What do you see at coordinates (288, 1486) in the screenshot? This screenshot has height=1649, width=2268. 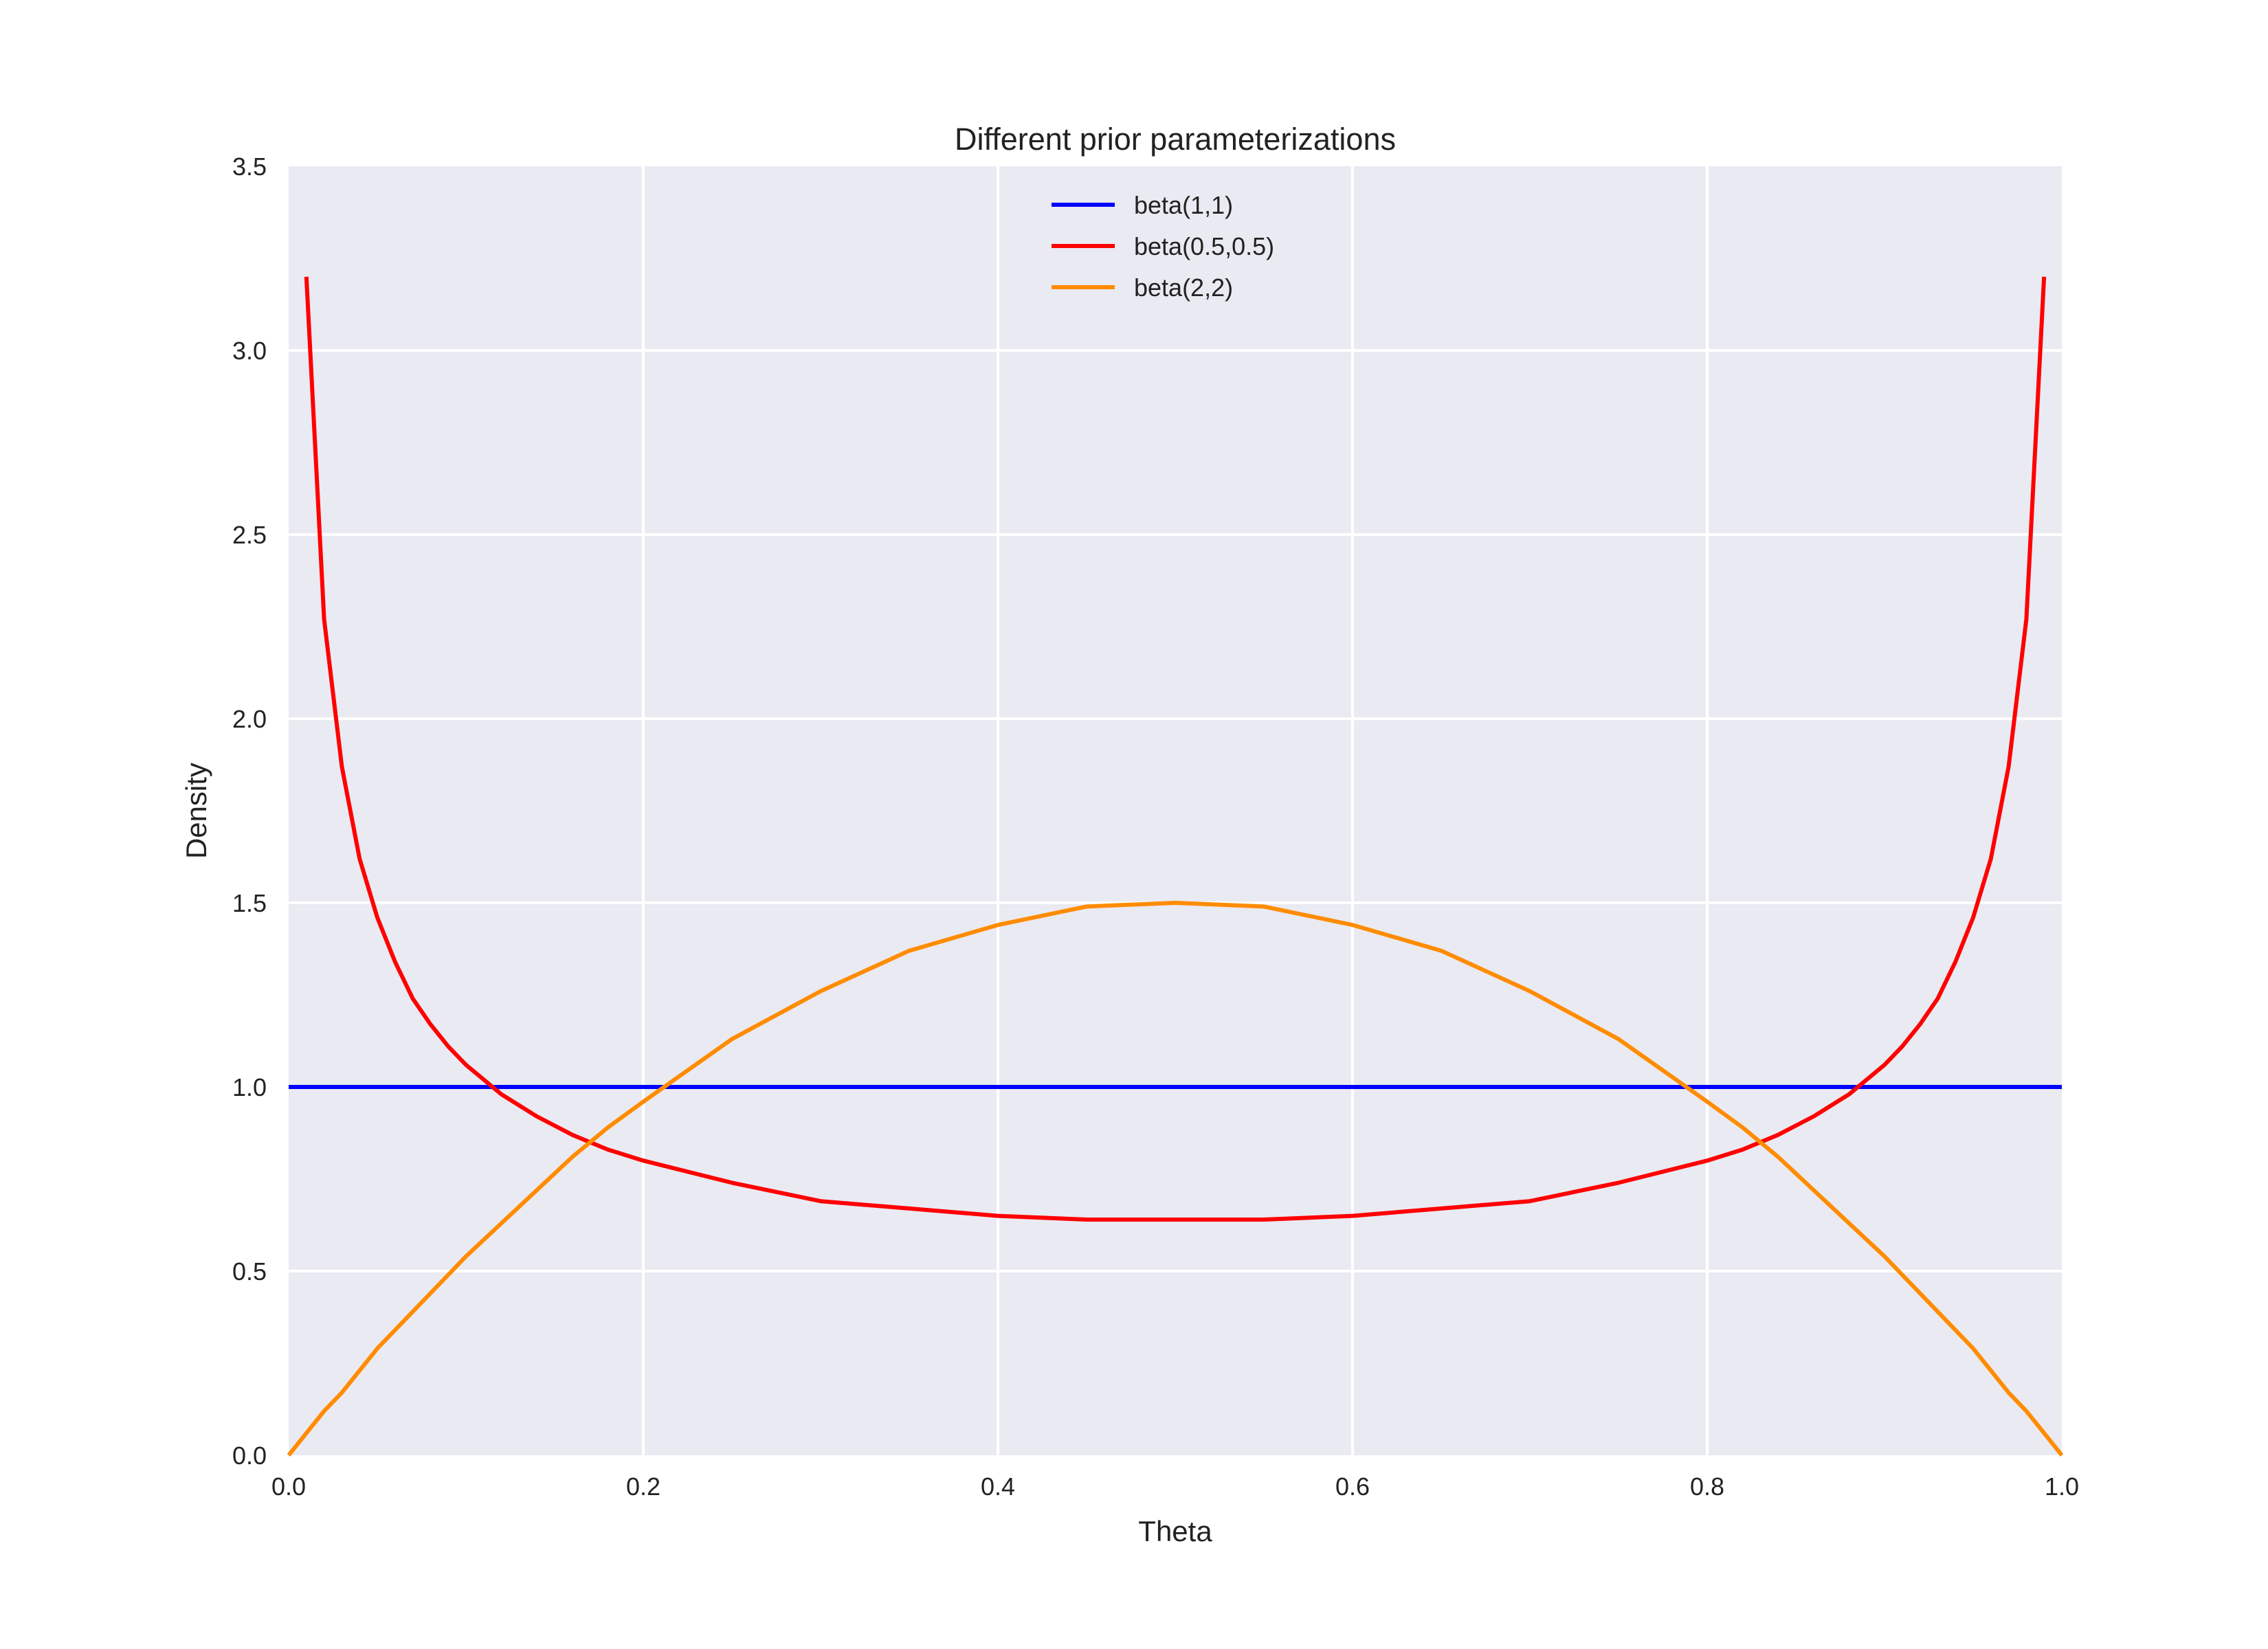 I see `x-tick-label: 0.0` at bounding box center [288, 1486].